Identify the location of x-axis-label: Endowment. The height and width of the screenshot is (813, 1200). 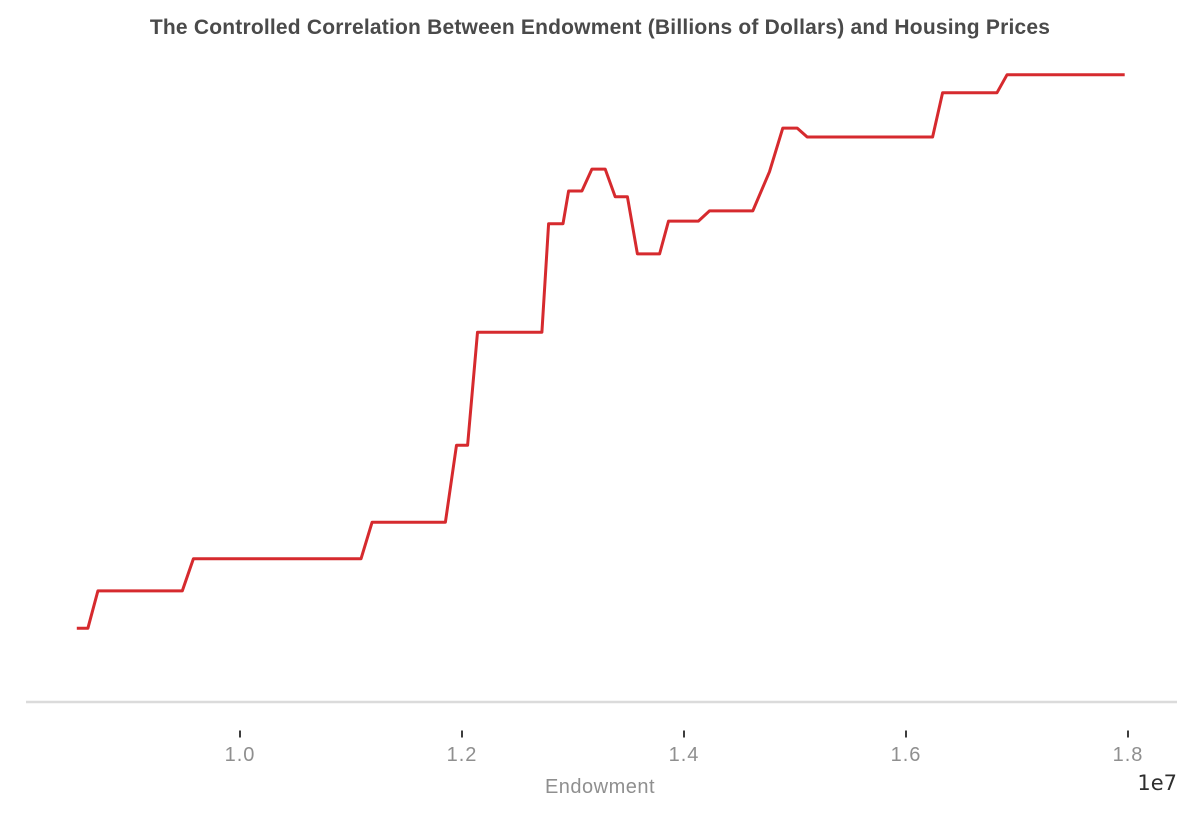
(600, 787).